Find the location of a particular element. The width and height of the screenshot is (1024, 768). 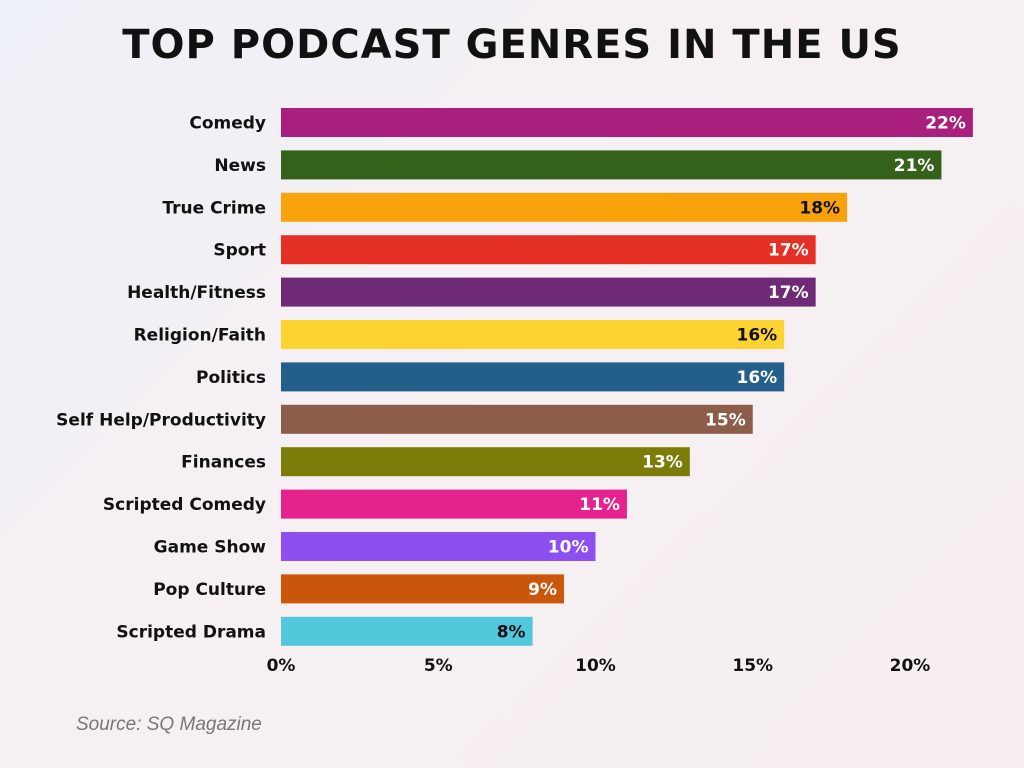

data-label: 21% is located at coordinates (914, 166).